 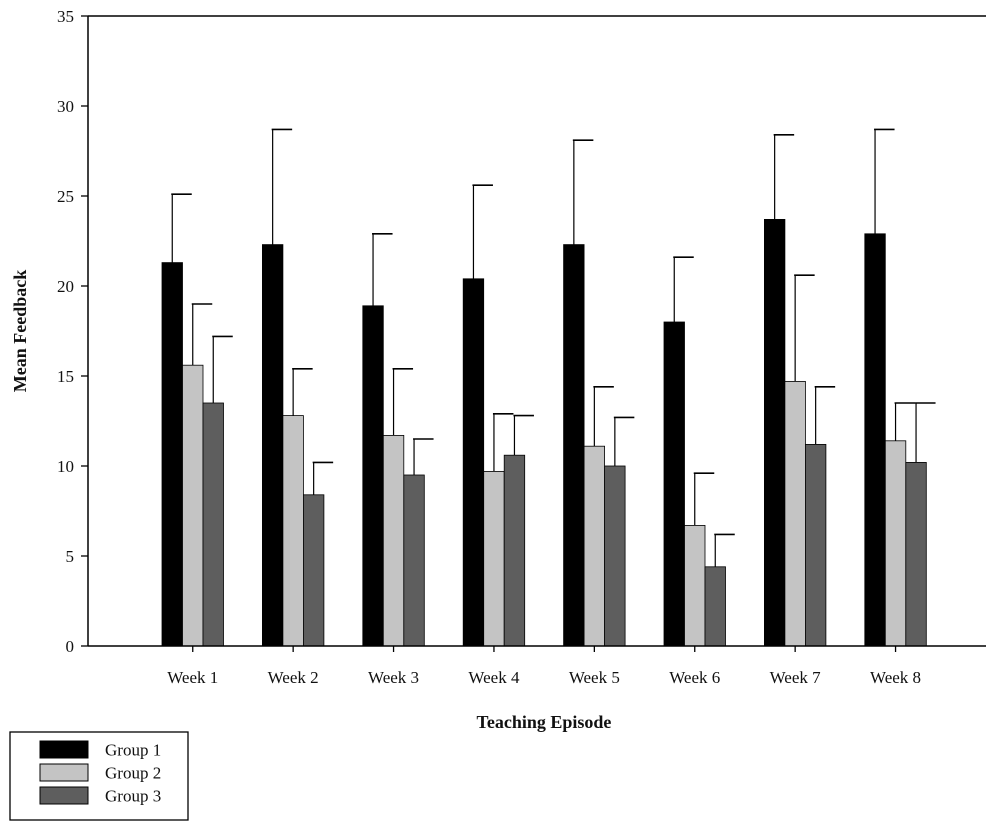 I want to click on legend-label: Group 1, so click(x=133, y=750).